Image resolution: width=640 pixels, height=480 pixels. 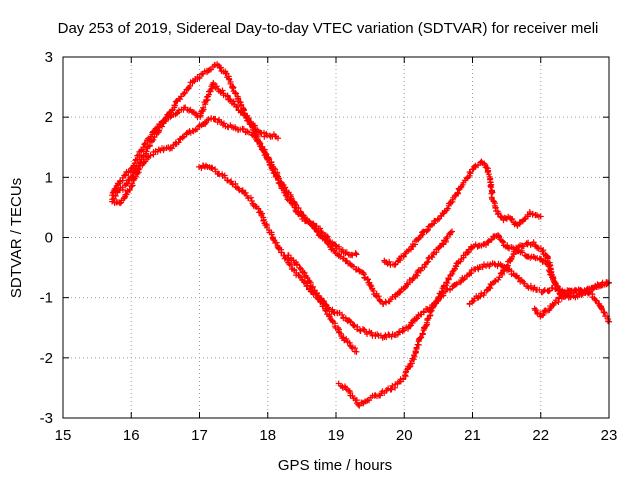 What do you see at coordinates (336, 435) in the screenshot?
I see `x-tick-label: 19` at bounding box center [336, 435].